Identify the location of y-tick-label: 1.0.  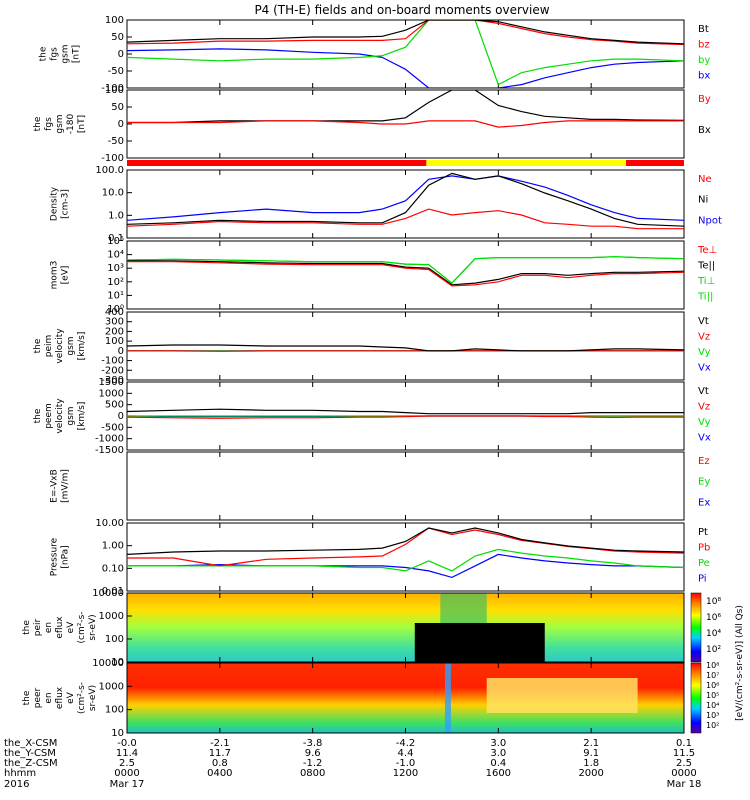
(116, 215).